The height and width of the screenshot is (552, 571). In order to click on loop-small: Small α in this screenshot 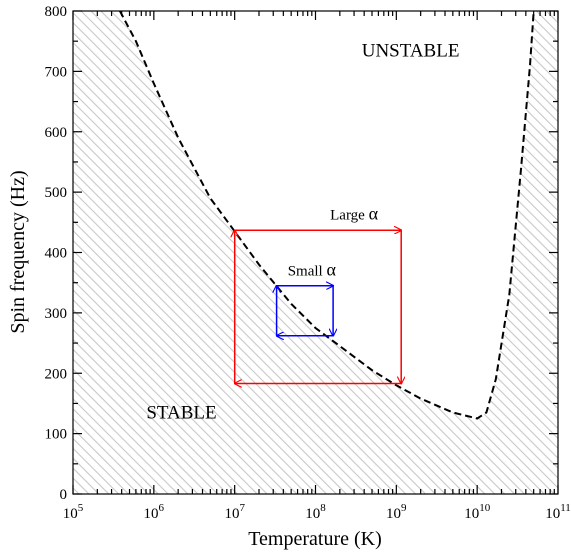, I will do `click(307, 297)`.